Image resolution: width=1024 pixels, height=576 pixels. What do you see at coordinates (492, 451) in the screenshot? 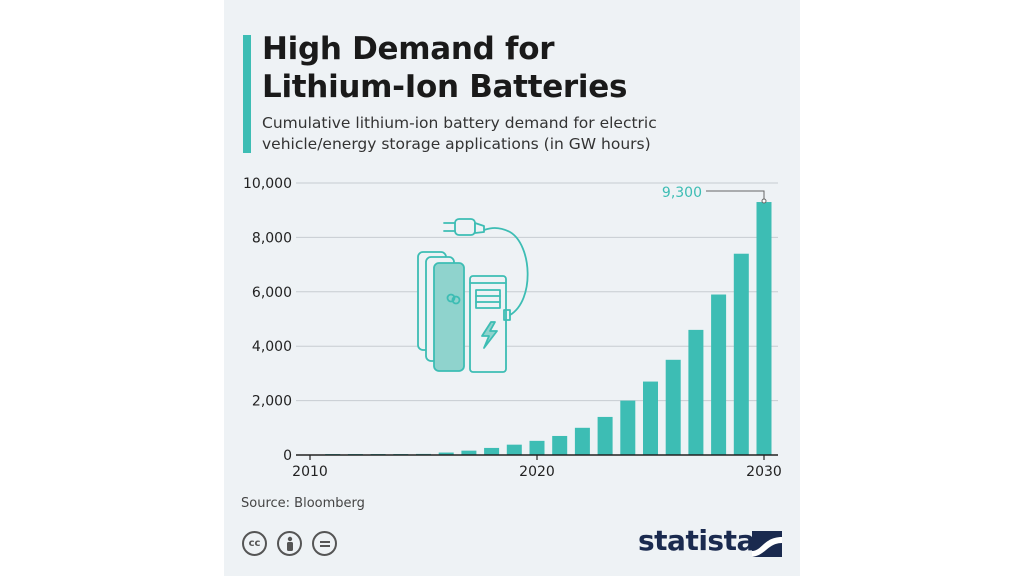
I see `bar-2018` at bounding box center [492, 451].